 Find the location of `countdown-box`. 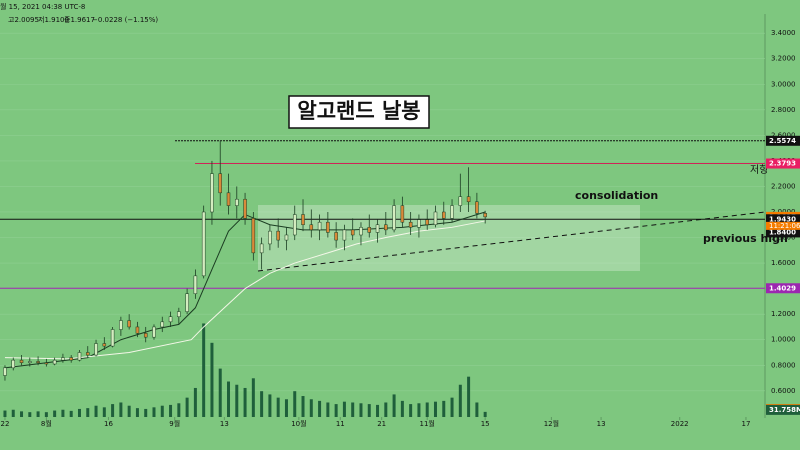

countdown-box is located at coordinates (783, 225).